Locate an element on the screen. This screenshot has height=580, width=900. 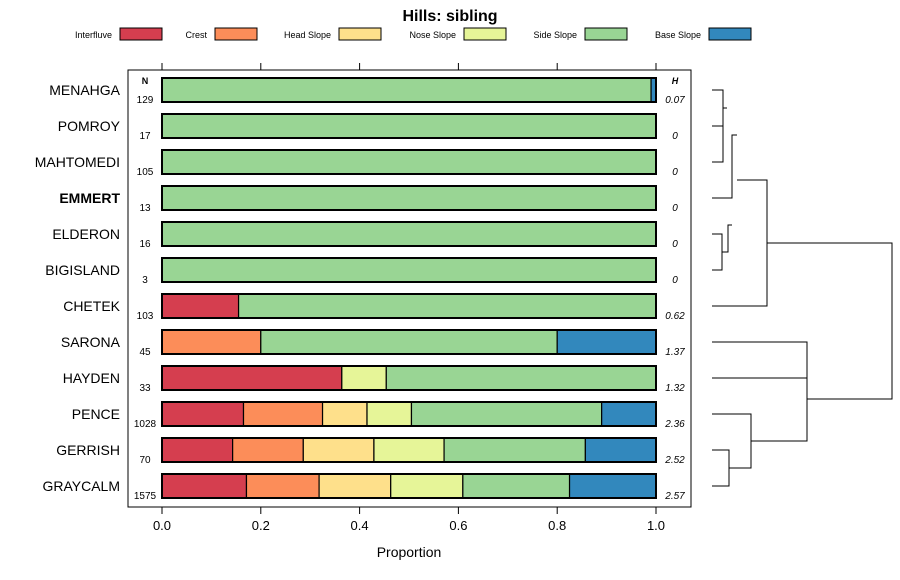
row-n-value: 17 is located at coordinates (145, 136).